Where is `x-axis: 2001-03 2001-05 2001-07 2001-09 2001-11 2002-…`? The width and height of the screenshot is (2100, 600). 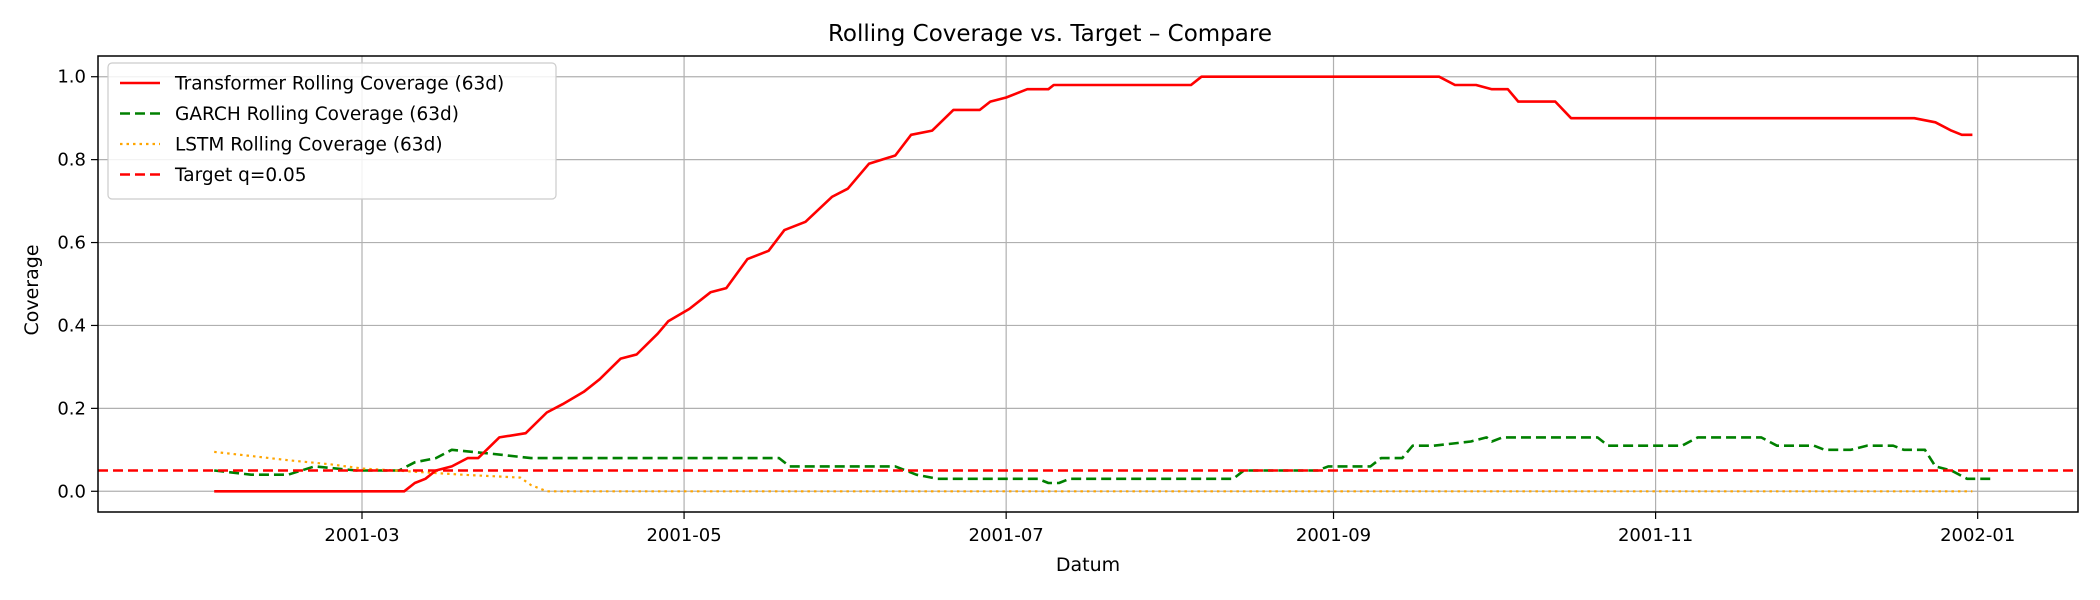 x-axis: 2001-03 2001-05 2001-07 2001-09 2001-11 2002-… is located at coordinates (1169, 529).